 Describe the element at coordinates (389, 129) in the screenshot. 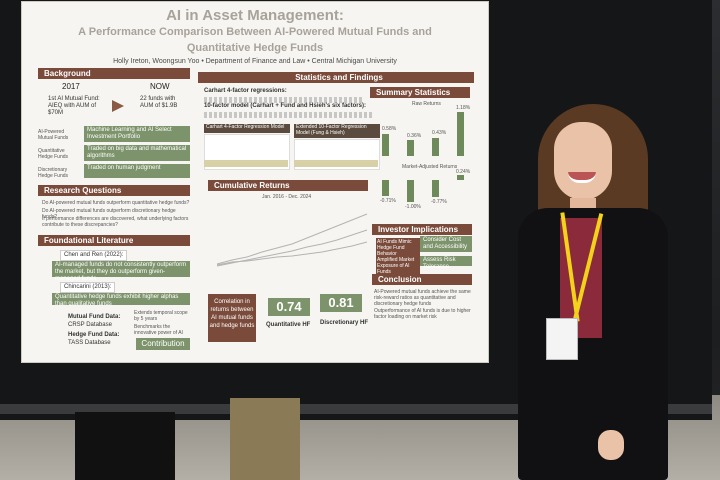

I see `raw-val-1: 0.58%` at that location.